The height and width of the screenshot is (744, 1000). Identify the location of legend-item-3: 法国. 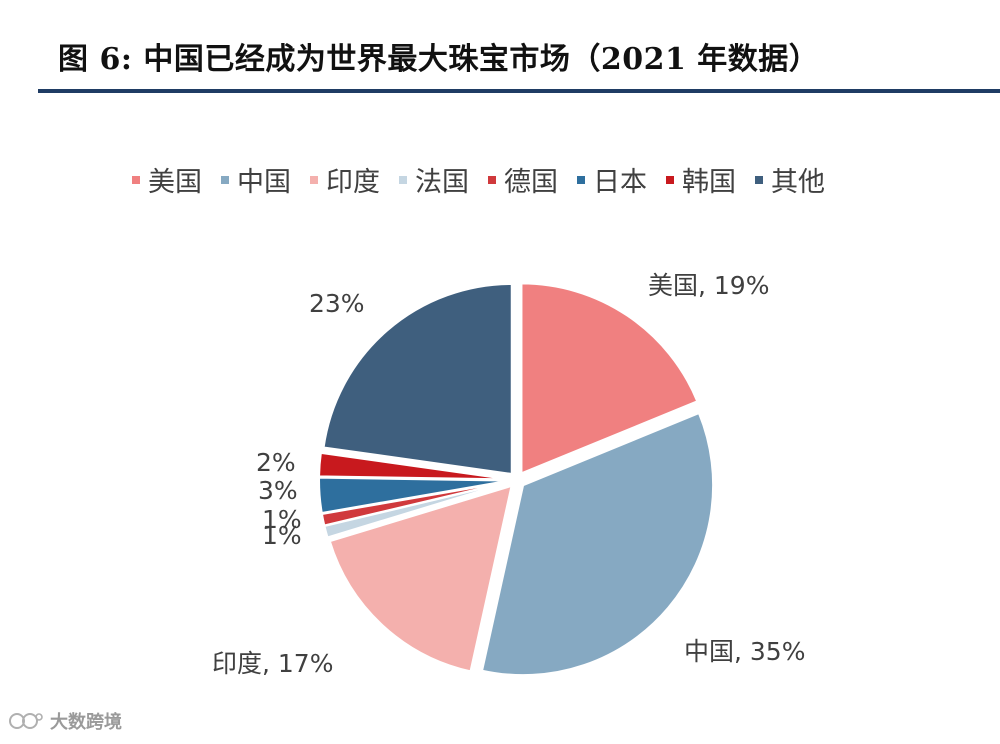
(434, 179).